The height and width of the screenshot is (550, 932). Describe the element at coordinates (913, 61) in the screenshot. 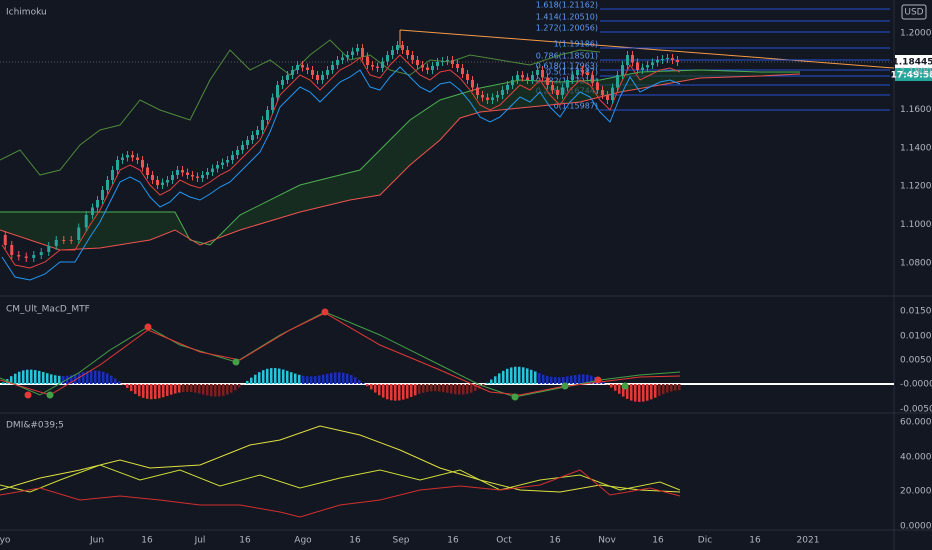

I see `last-price-box` at that location.